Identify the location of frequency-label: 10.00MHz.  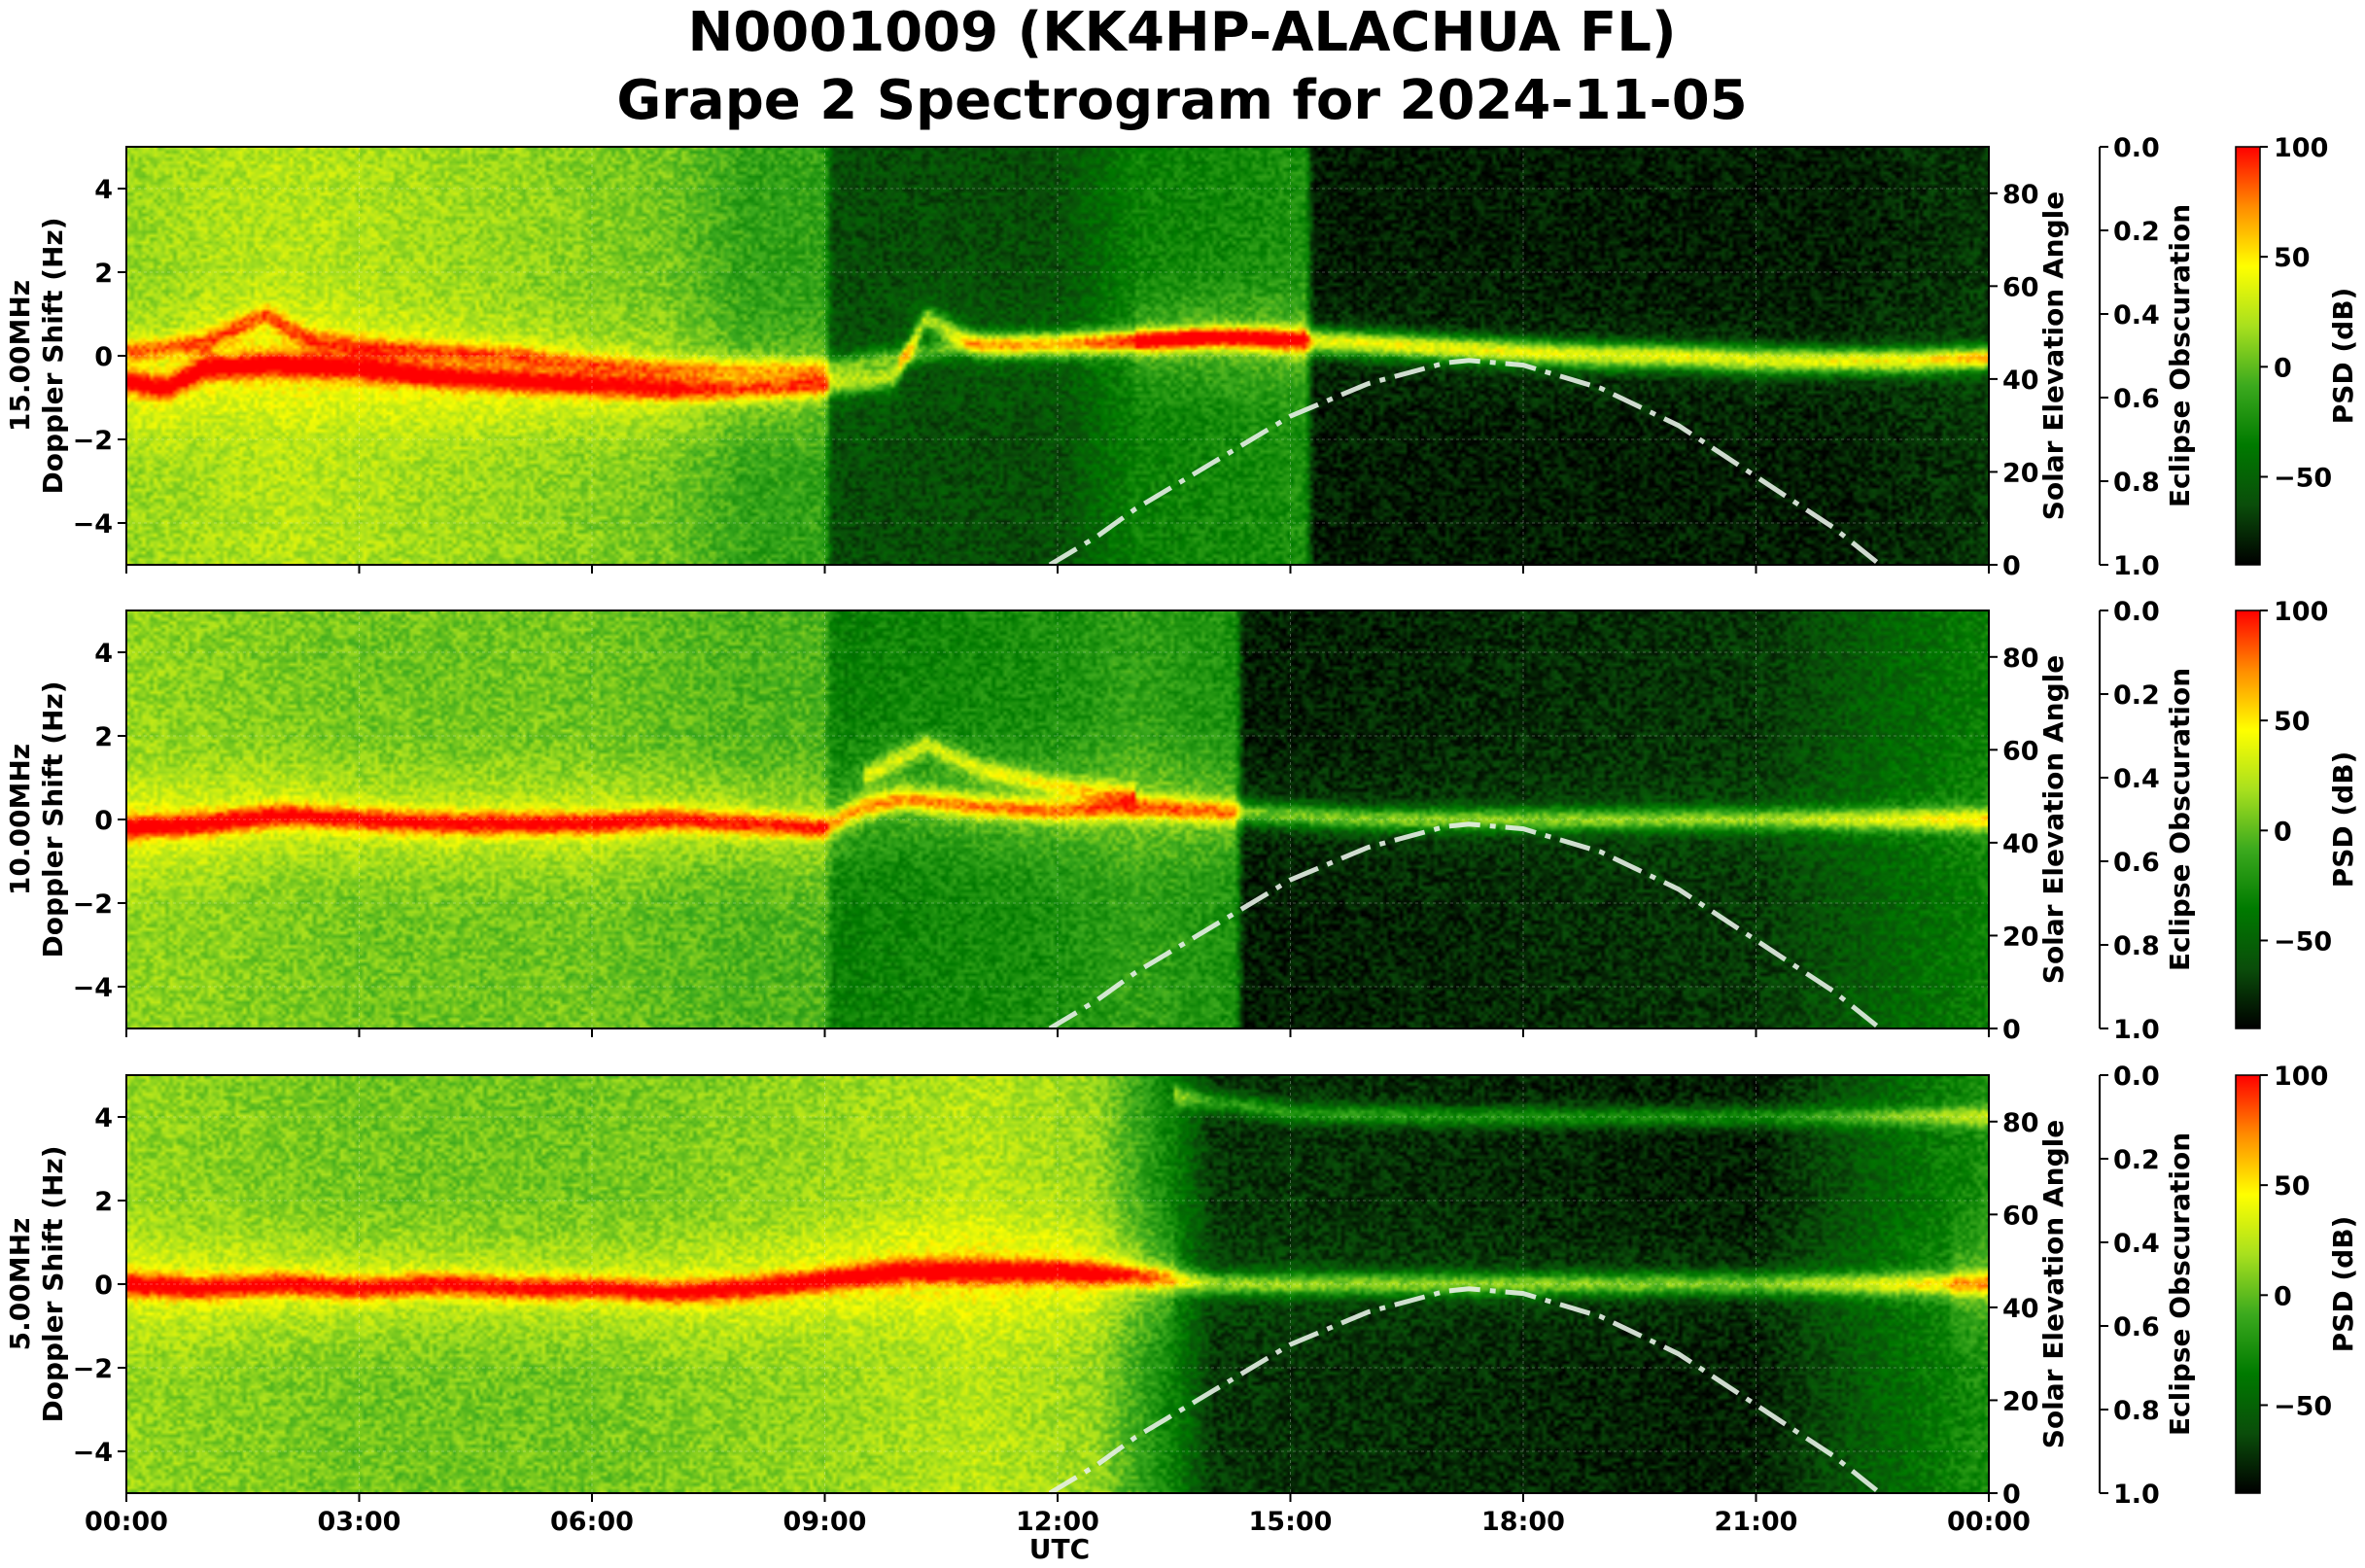
(20, 819).